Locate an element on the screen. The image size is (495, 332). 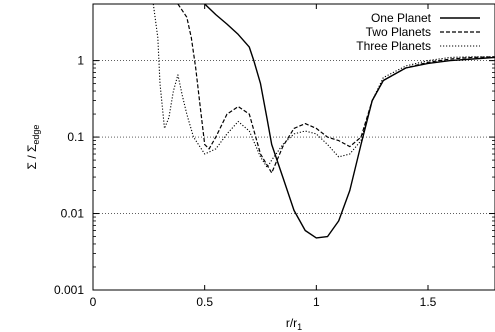
x-tick-label: 0.5 is located at coordinates (204, 302).